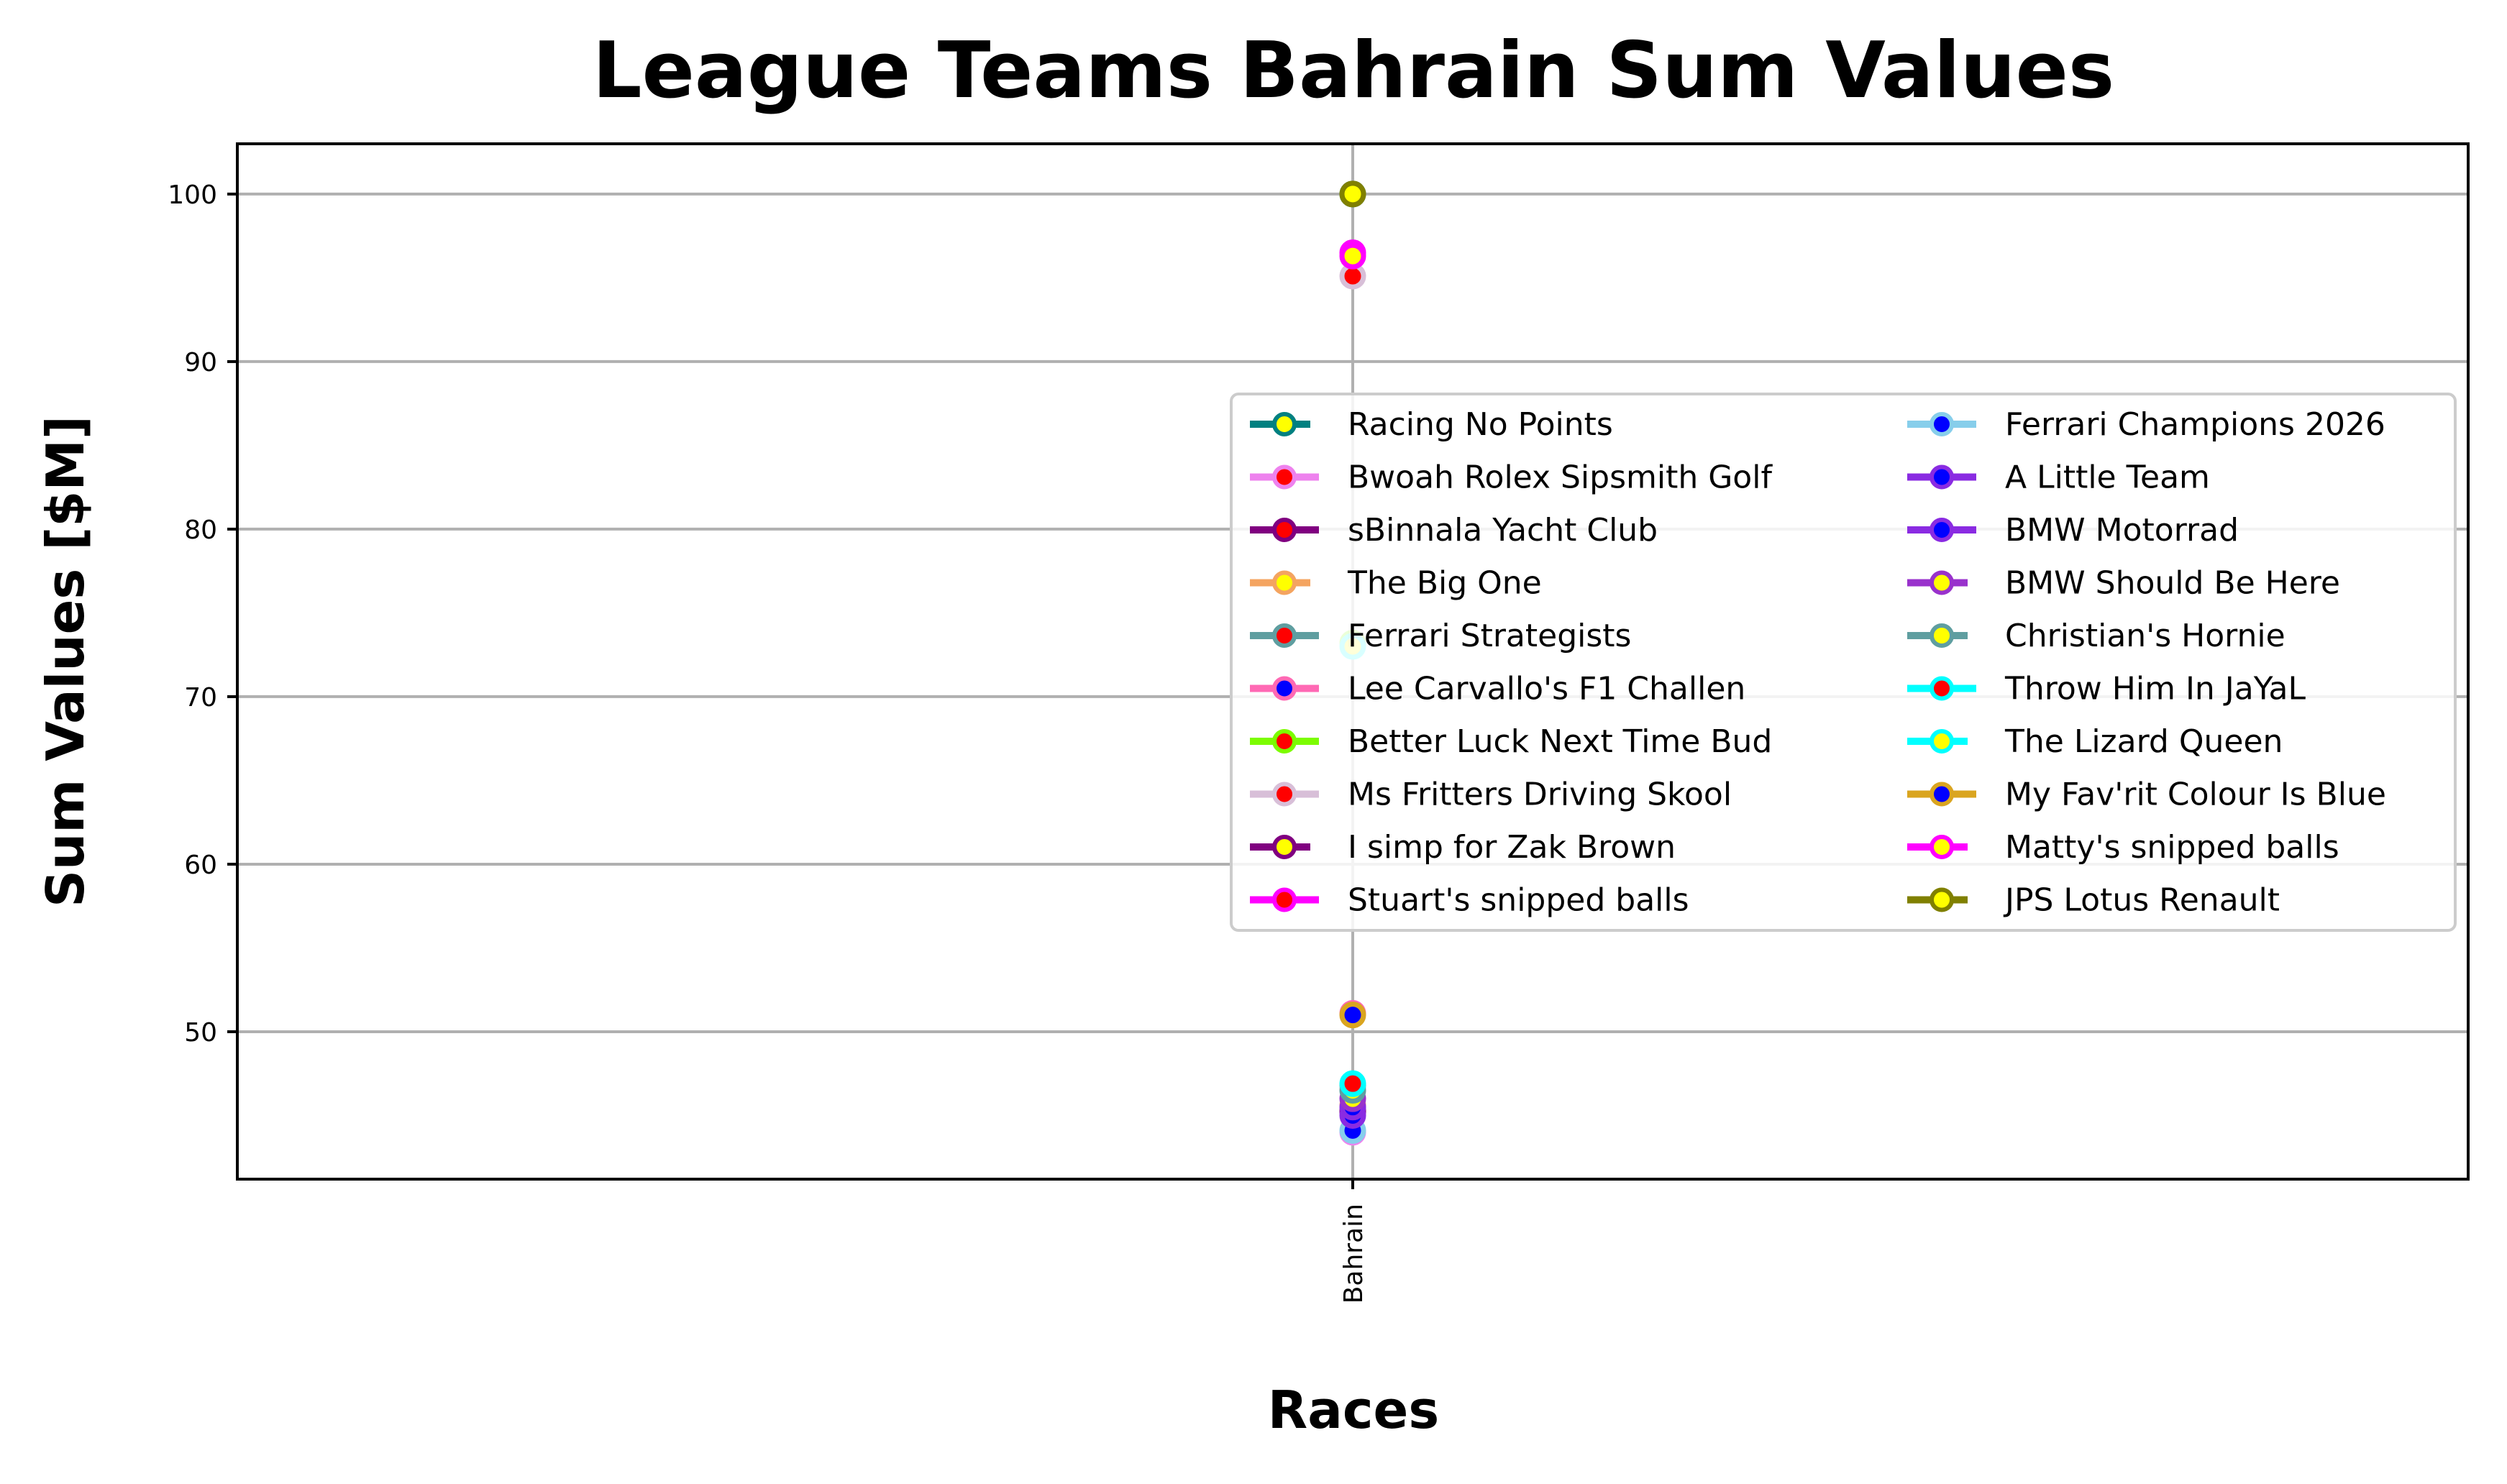 The width and height of the screenshot is (2507, 1484). What do you see at coordinates (2141, 900) in the screenshot?
I see `legend-entry-label: JPS Lotus Renault` at bounding box center [2141, 900].